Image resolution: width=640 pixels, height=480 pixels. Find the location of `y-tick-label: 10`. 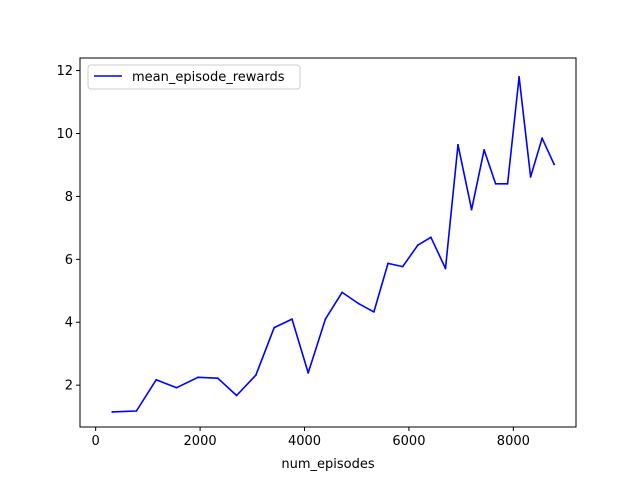

y-tick-label: 10 is located at coordinates (64, 134).